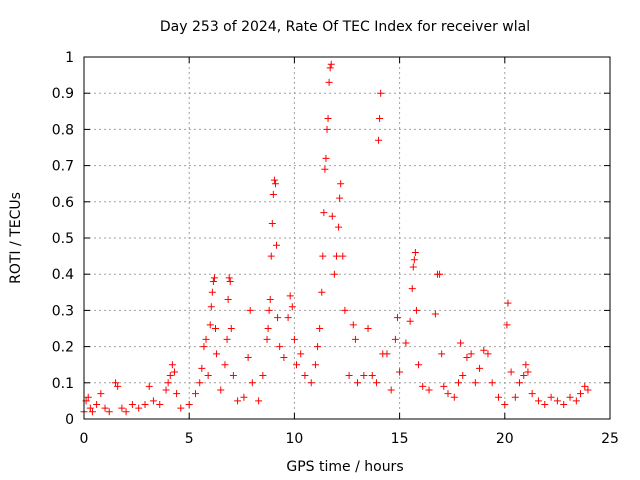 The width and height of the screenshot is (640, 480). Describe the element at coordinates (63, 348) in the screenshot. I see `y-tick-label: 0.2` at that location.